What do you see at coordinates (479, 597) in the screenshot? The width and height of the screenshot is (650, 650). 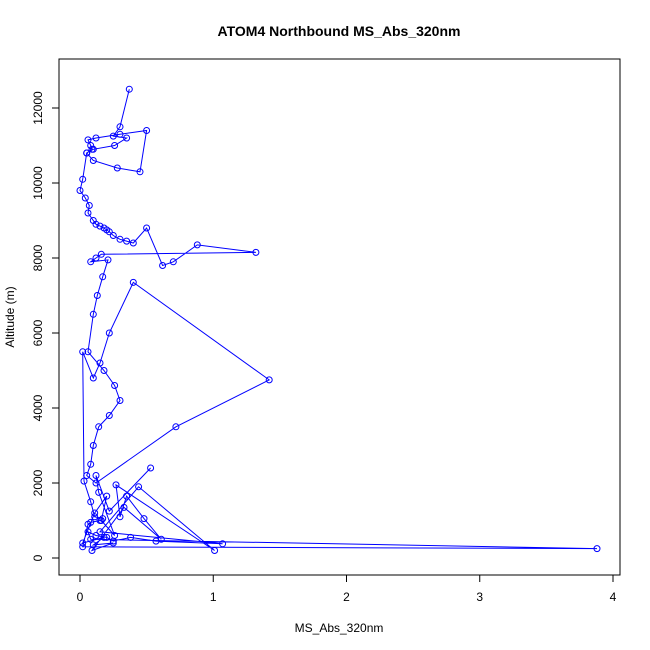 I see `x-tick-label: 3` at bounding box center [479, 597].